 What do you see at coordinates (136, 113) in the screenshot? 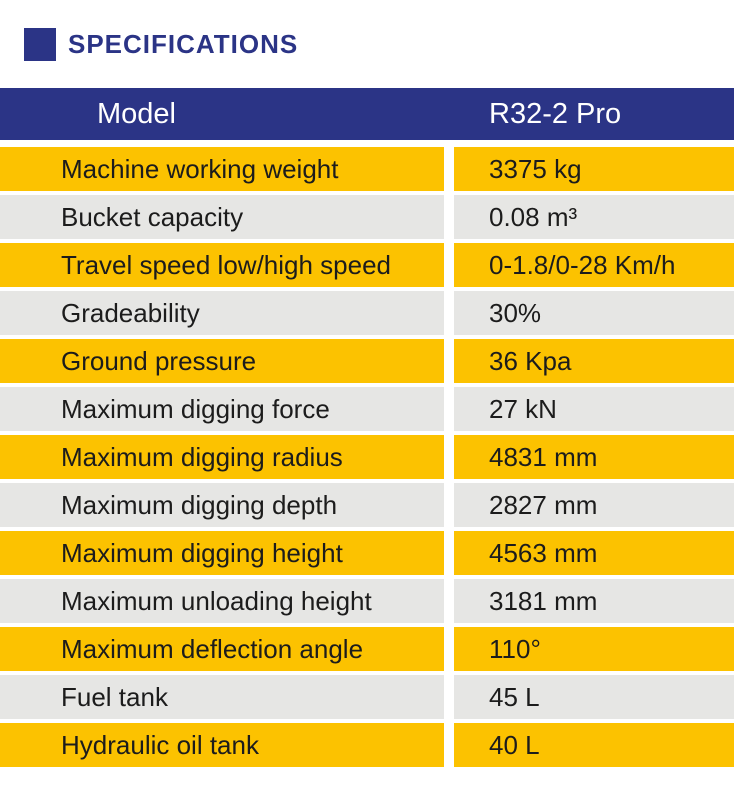
I see `model-header-cell: Model` at bounding box center [136, 113].